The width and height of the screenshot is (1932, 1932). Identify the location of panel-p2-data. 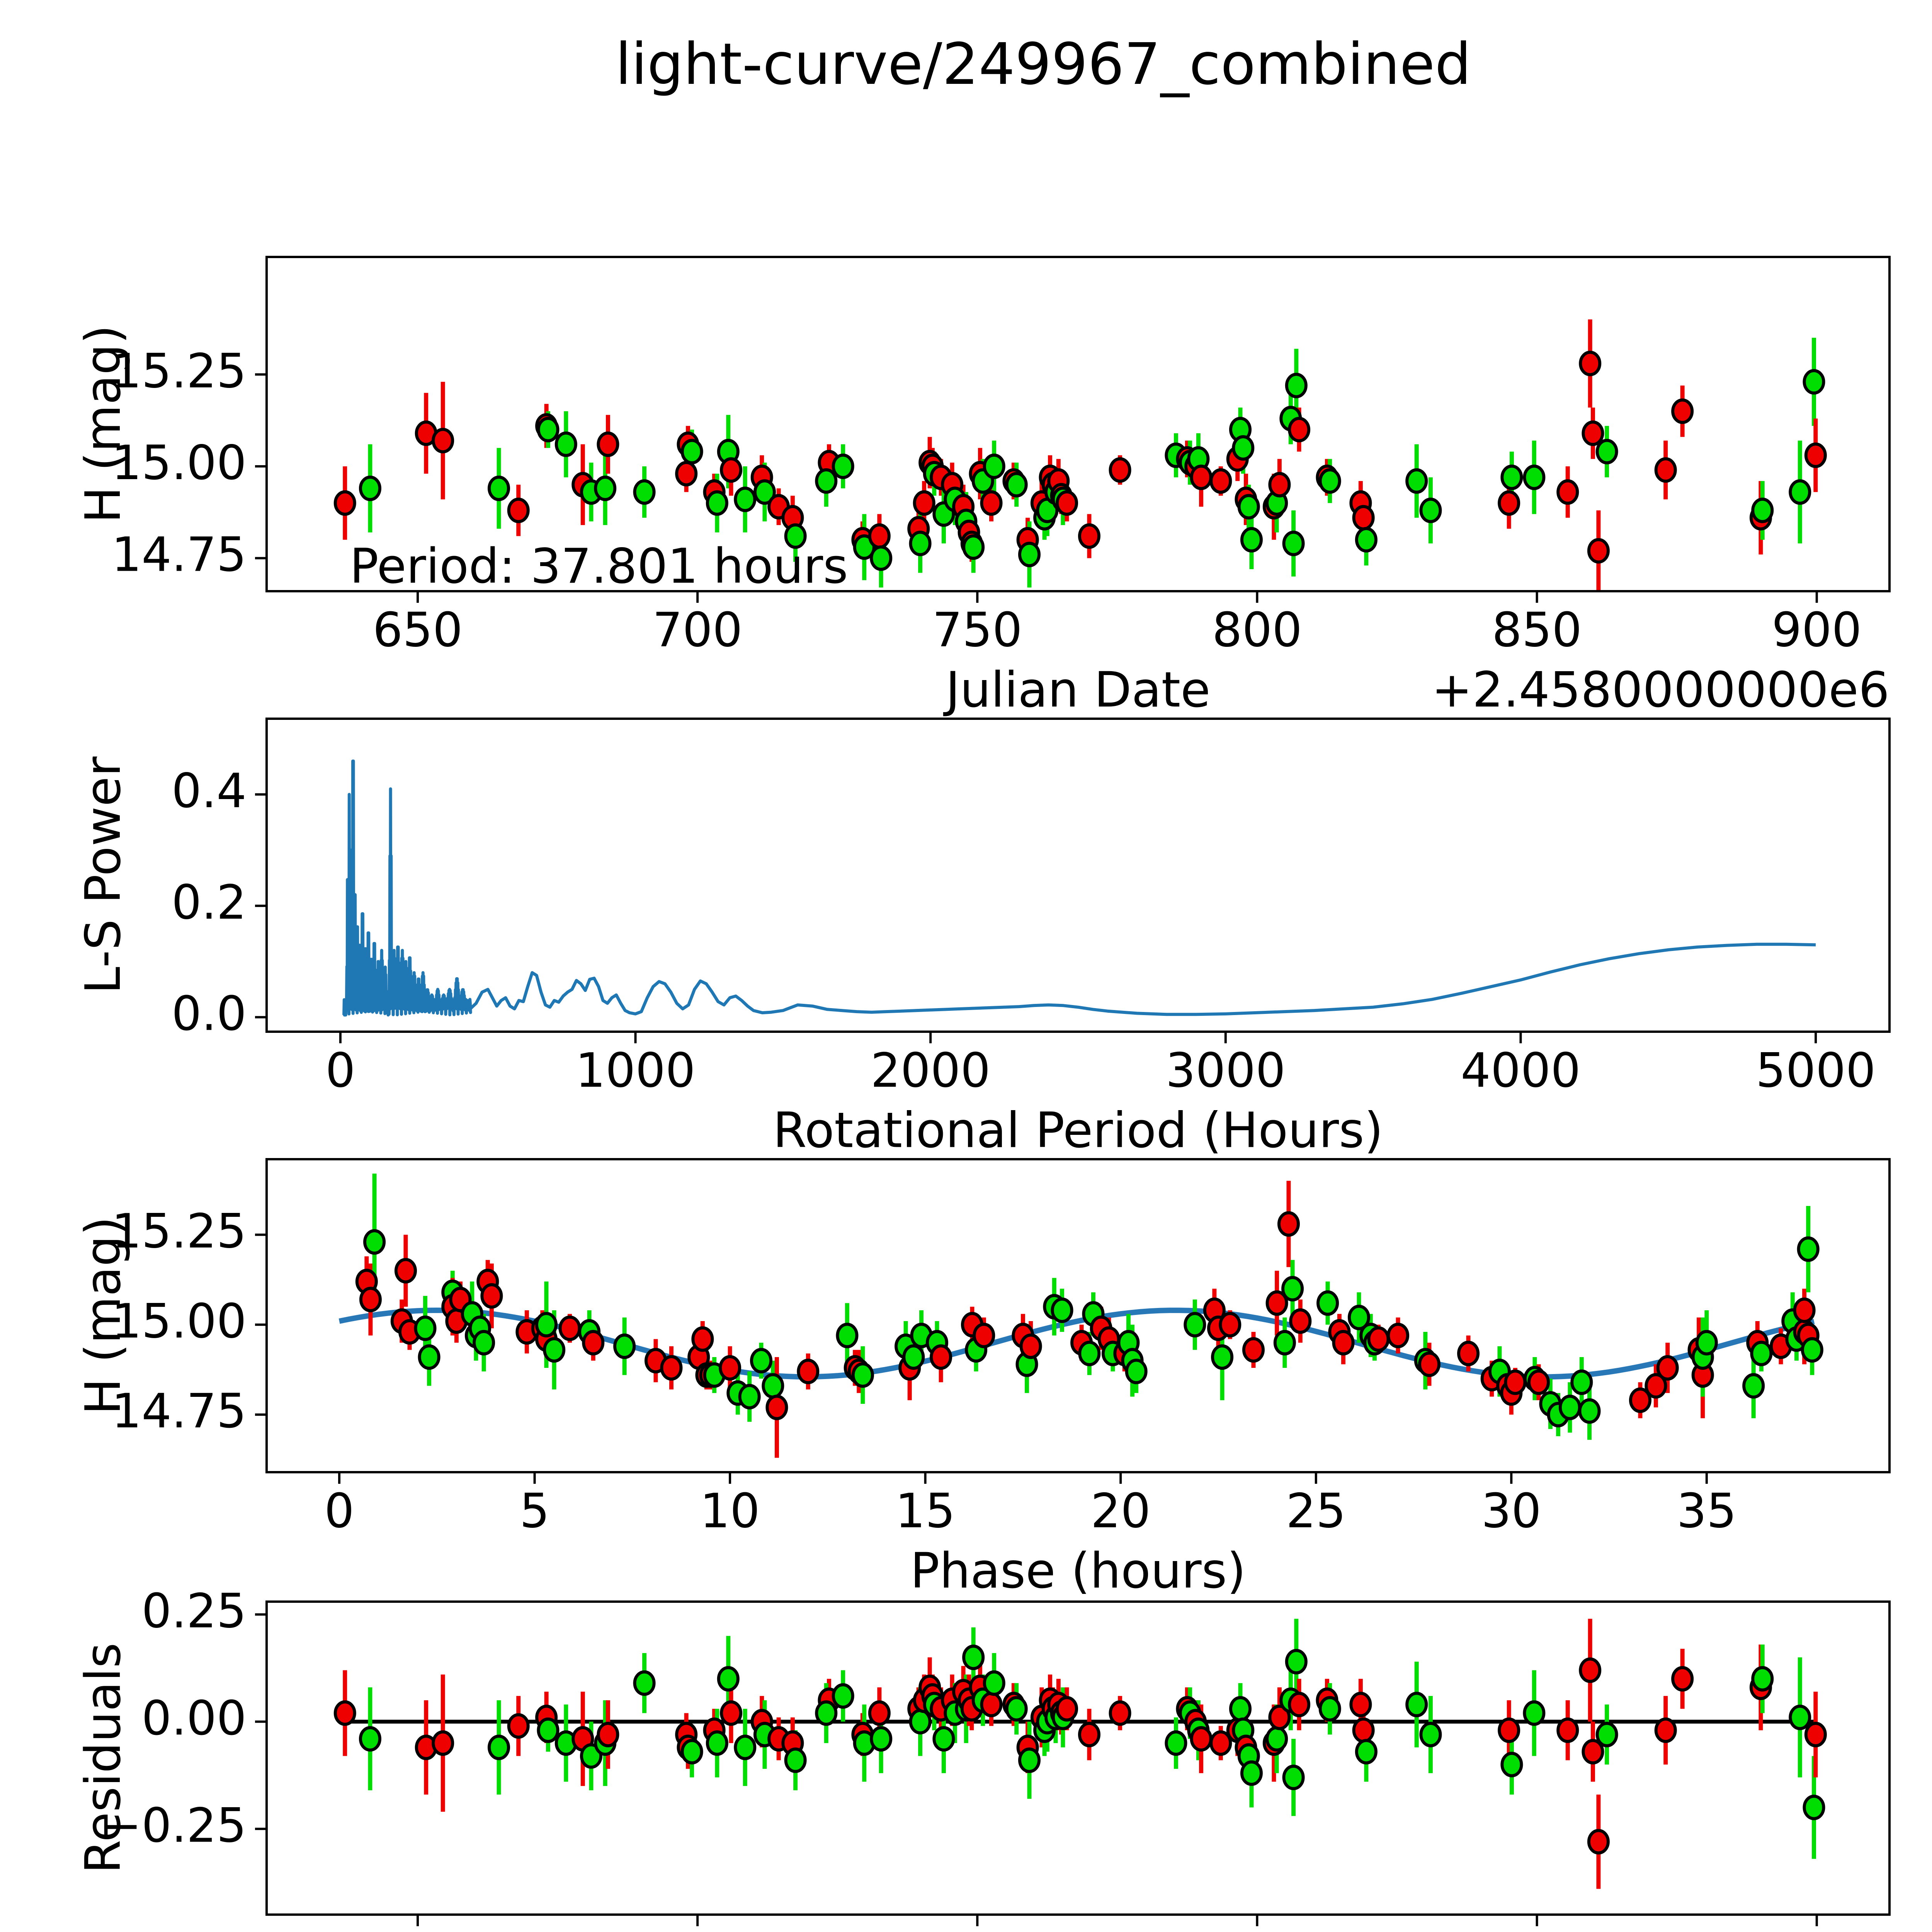
(1079, 888).